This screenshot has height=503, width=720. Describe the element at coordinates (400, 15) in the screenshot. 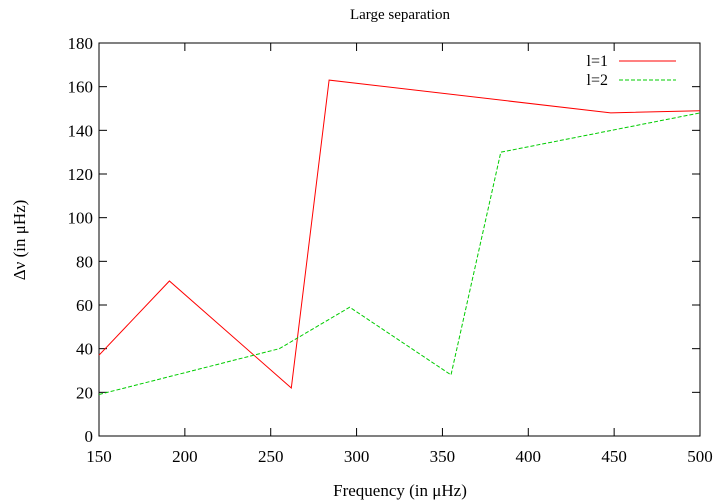

I see `chart-title: Large separation` at that location.